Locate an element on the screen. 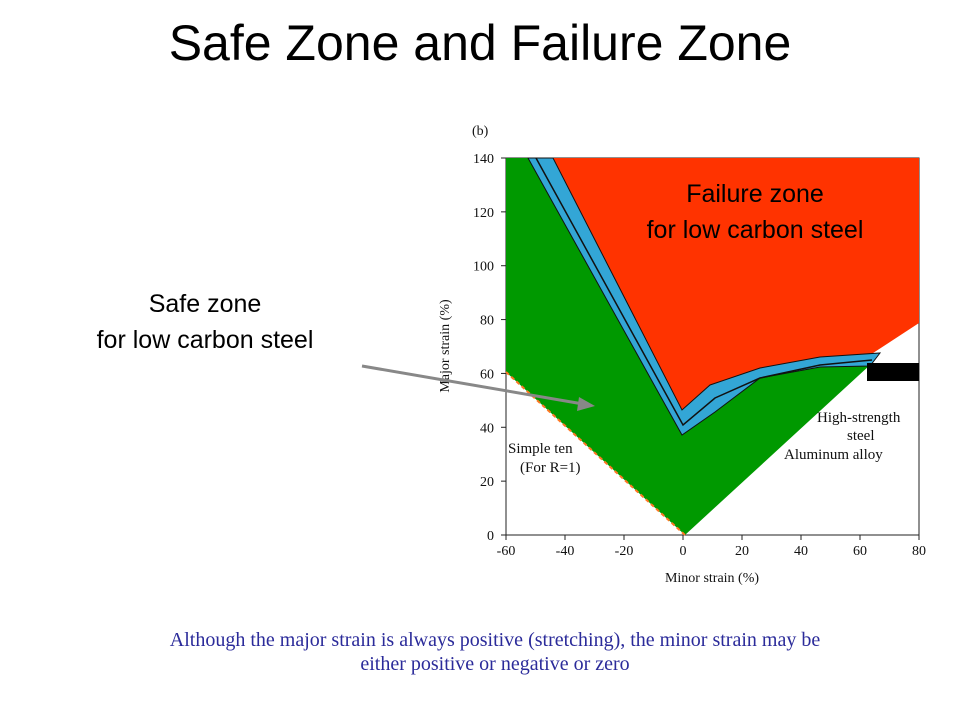  x-tick-label: 0 is located at coordinates (683, 551).